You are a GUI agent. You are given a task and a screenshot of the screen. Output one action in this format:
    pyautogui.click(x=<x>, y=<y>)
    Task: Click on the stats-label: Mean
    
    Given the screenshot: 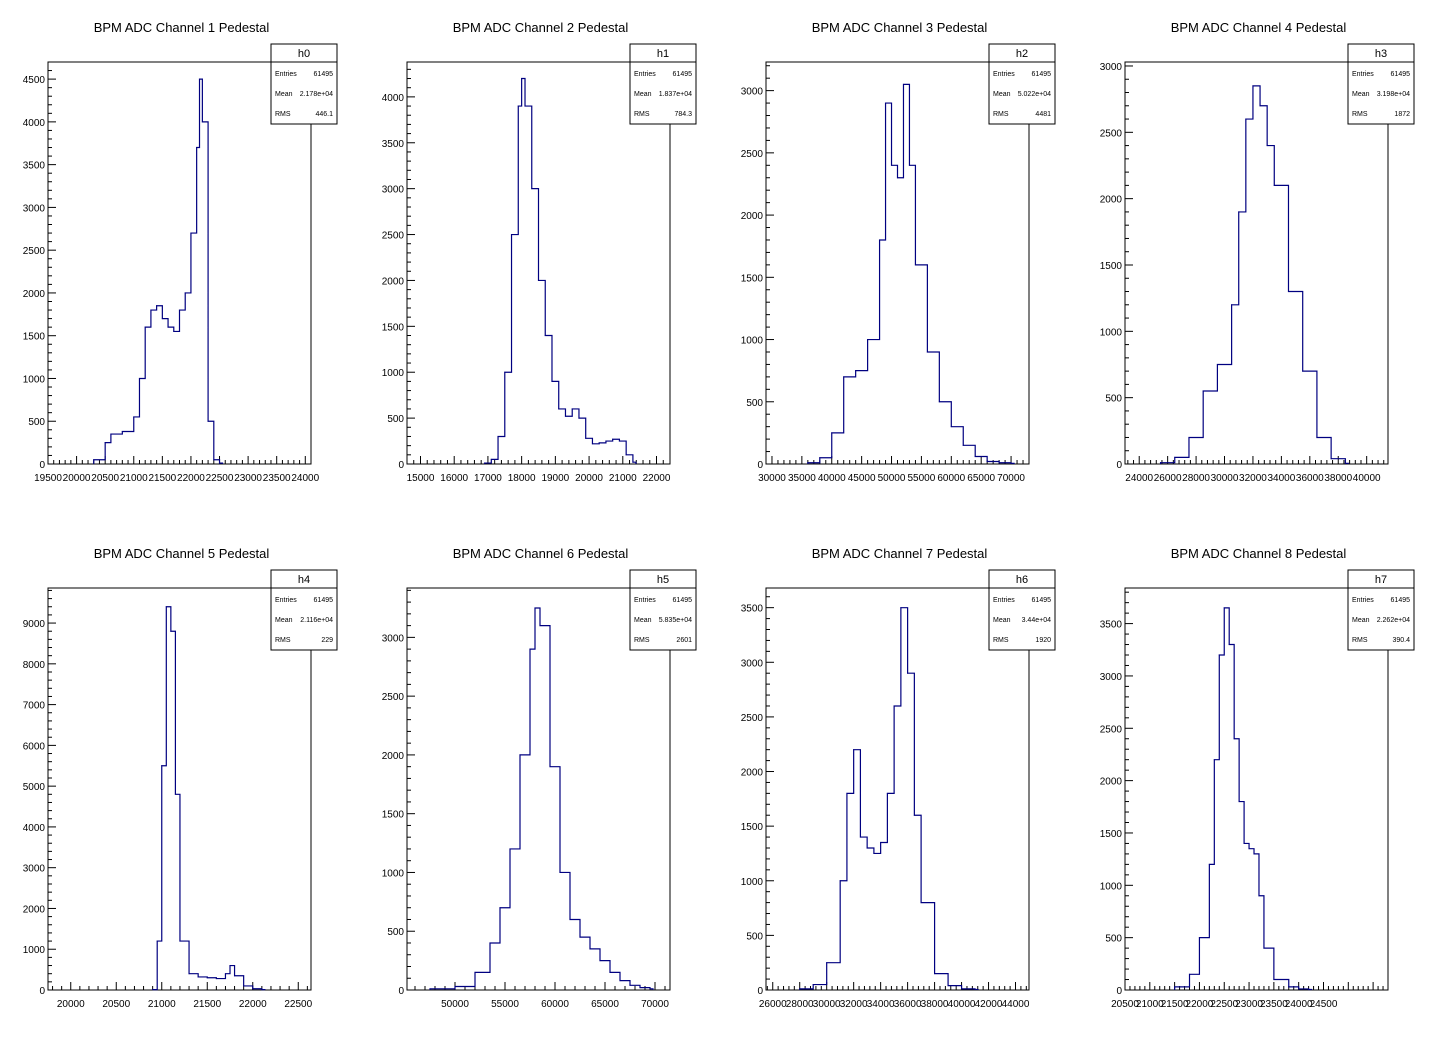 What is the action you would take?
    pyautogui.click(x=643, y=94)
    